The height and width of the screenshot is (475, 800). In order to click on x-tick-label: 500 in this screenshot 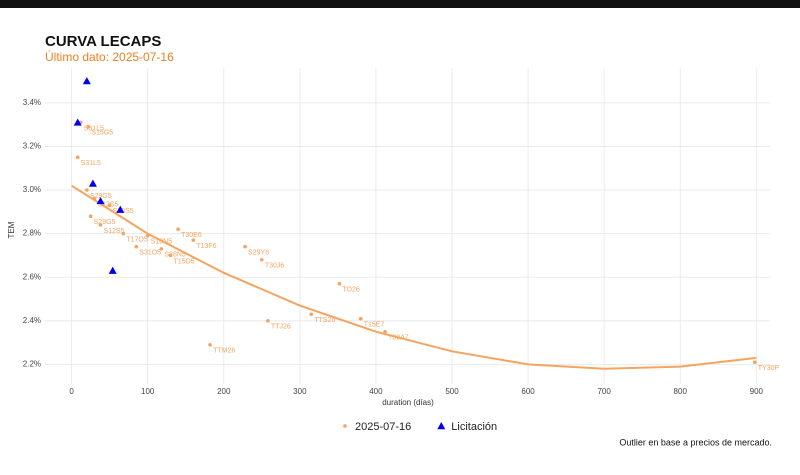, I will do `click(452, 391)`.